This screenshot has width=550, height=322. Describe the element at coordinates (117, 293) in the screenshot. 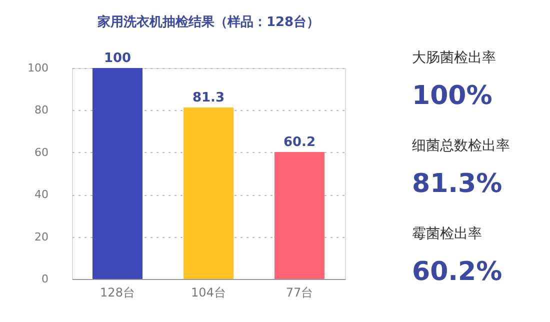

I see `x-tick-label: 128台` at that location.